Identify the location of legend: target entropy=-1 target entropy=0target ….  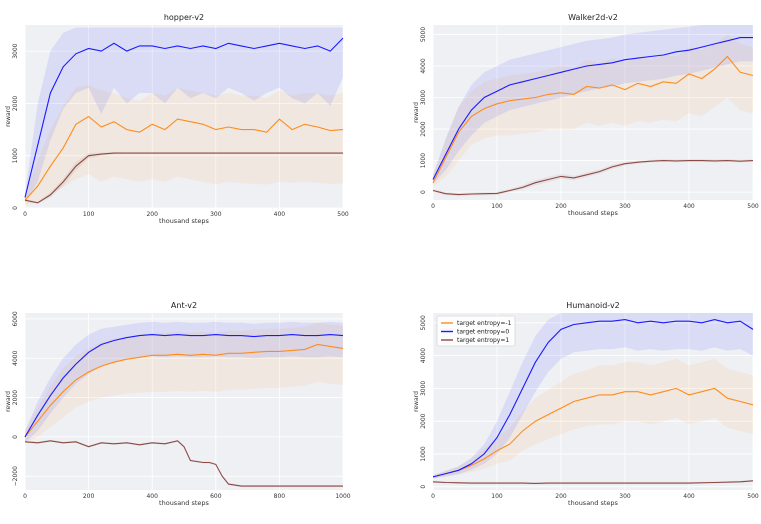
(476, 331).